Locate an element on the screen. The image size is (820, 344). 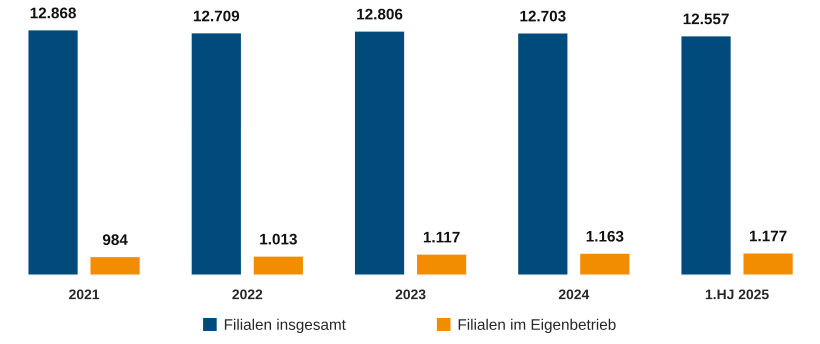
data-label: 1.177 is located at coordinates (768, 236).